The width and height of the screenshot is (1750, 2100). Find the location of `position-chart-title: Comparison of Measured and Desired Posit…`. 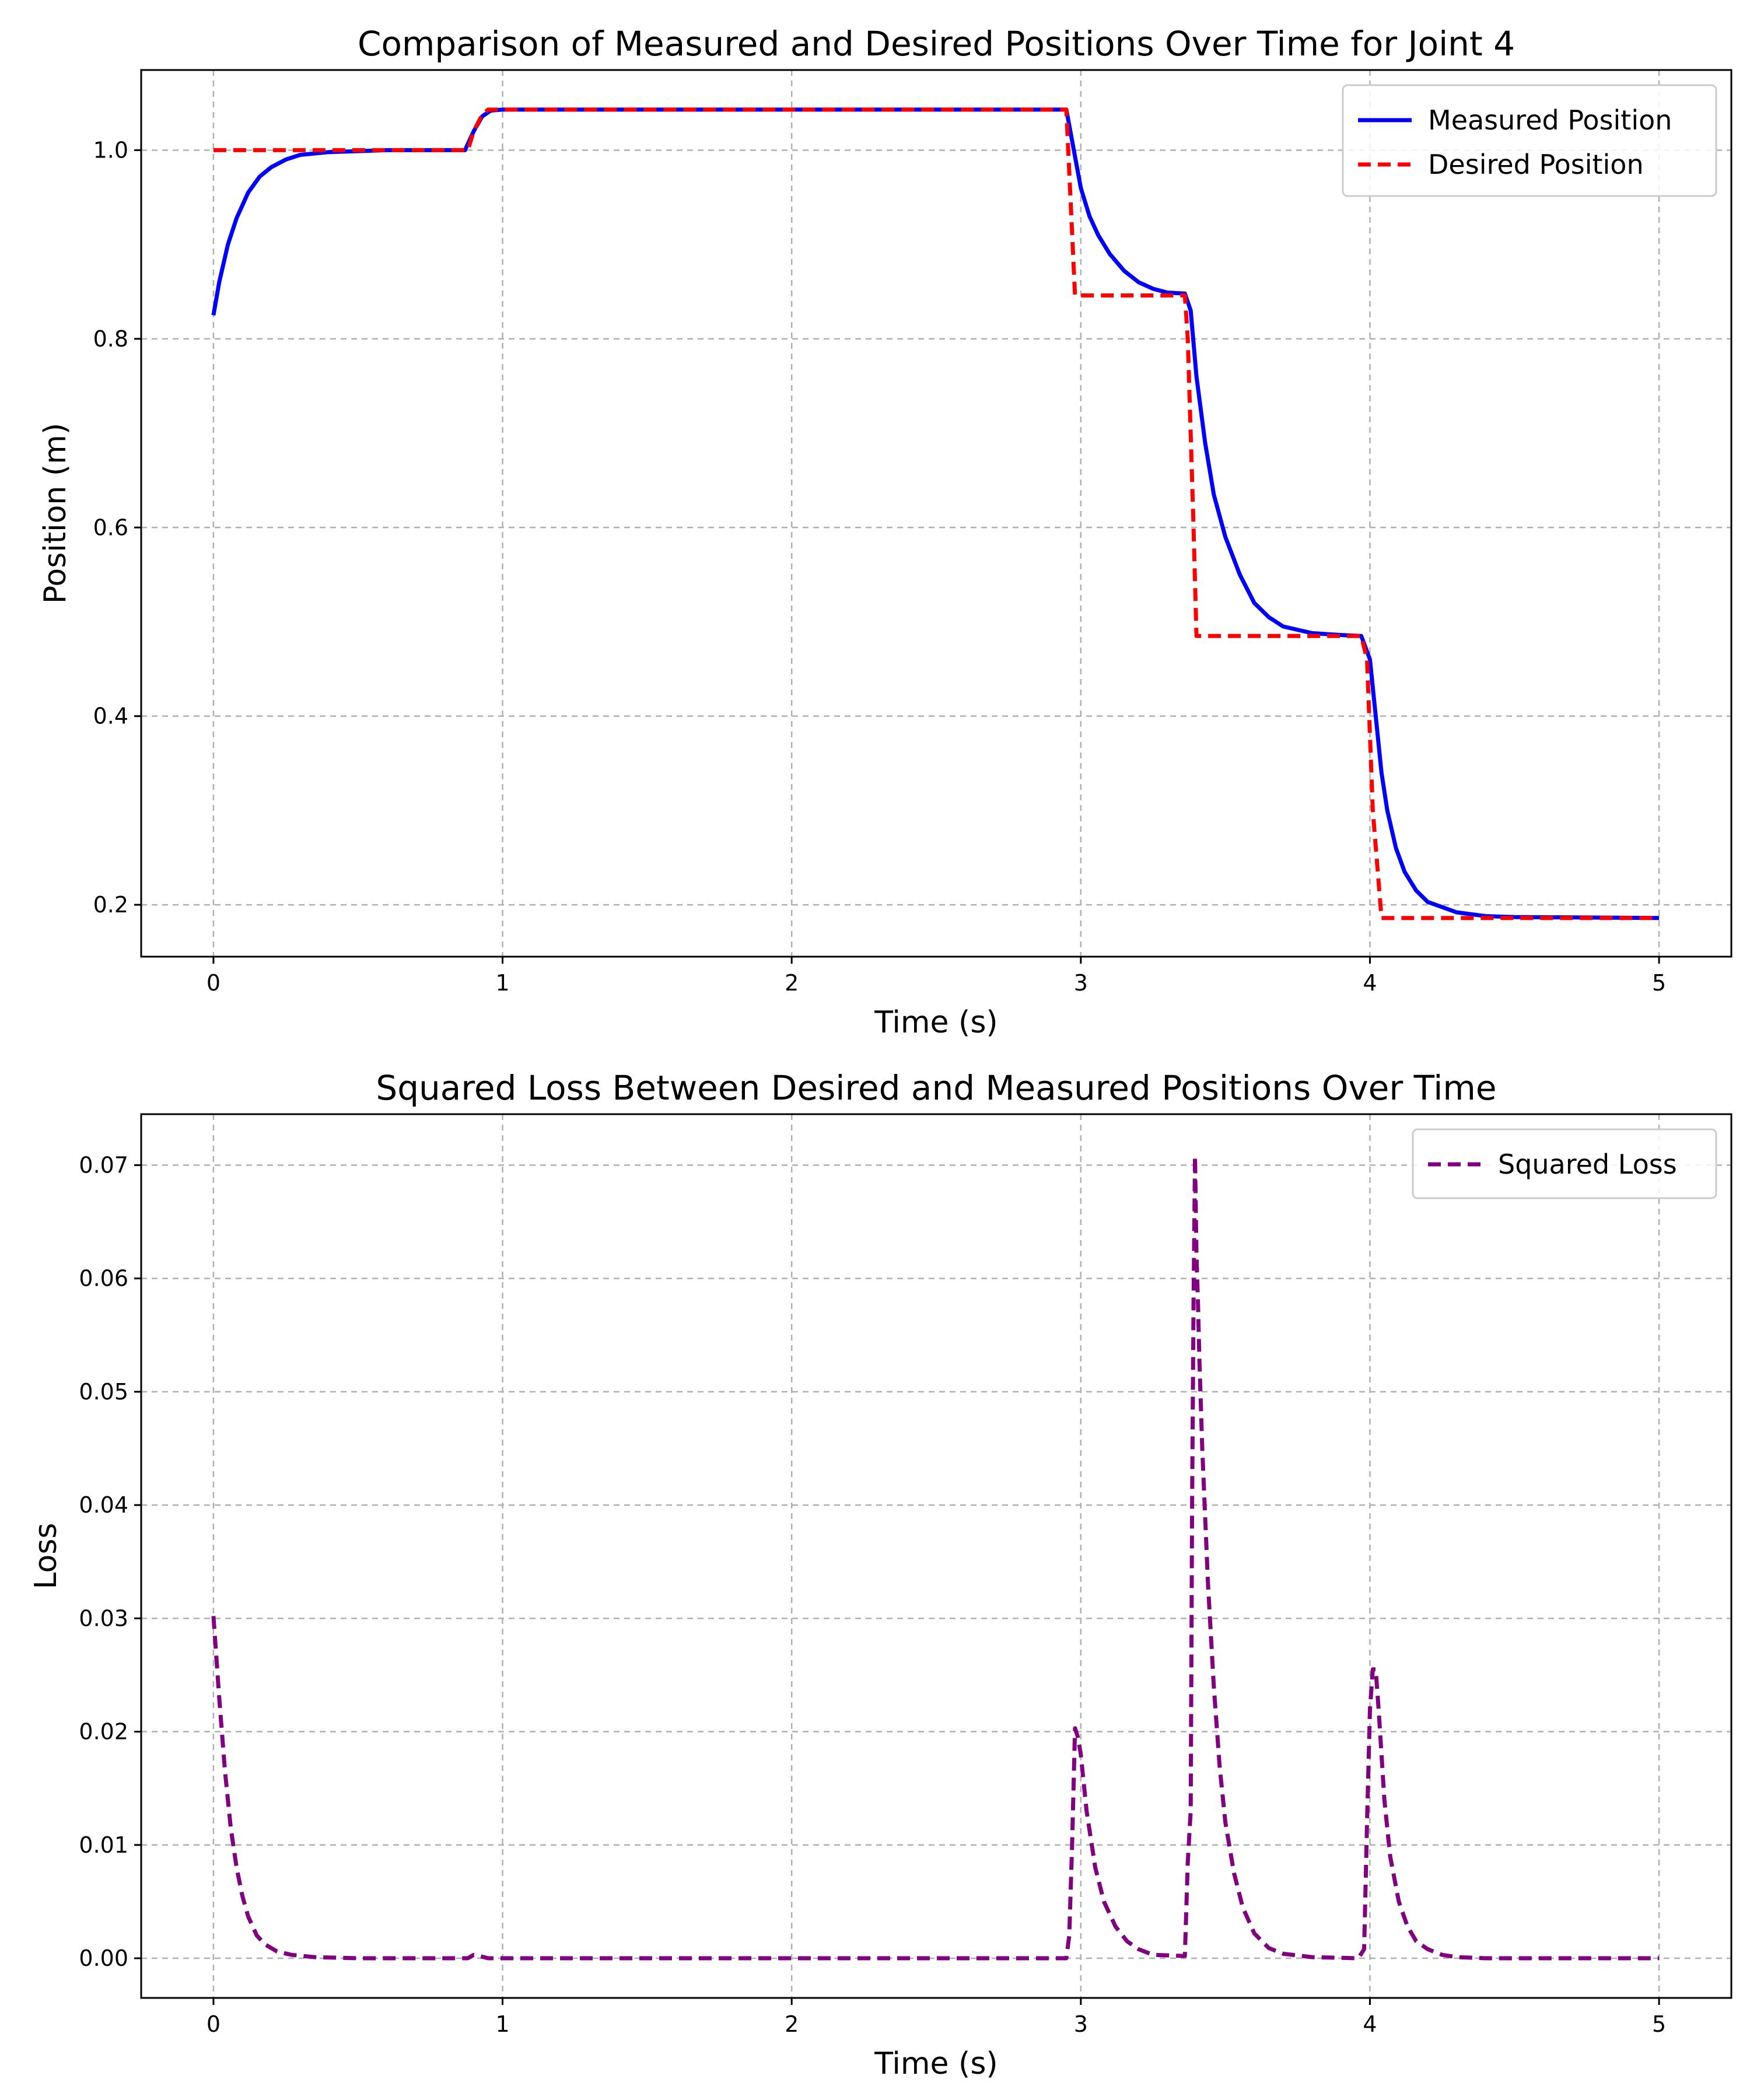

position-chart-title: Comparison of Measured and Desired Posit… is located at coordinates (936, 44).